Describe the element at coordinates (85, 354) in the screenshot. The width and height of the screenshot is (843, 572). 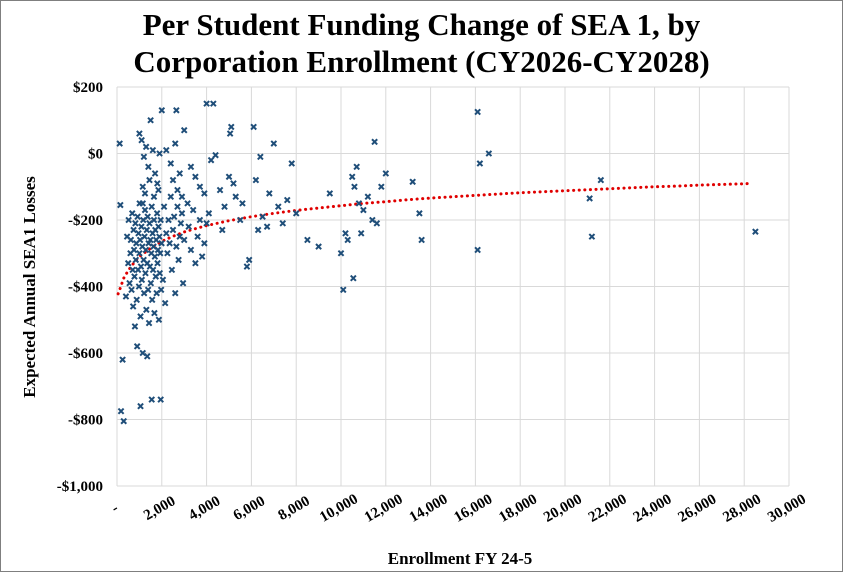
I see `y-tick-label: -$600` at that location.